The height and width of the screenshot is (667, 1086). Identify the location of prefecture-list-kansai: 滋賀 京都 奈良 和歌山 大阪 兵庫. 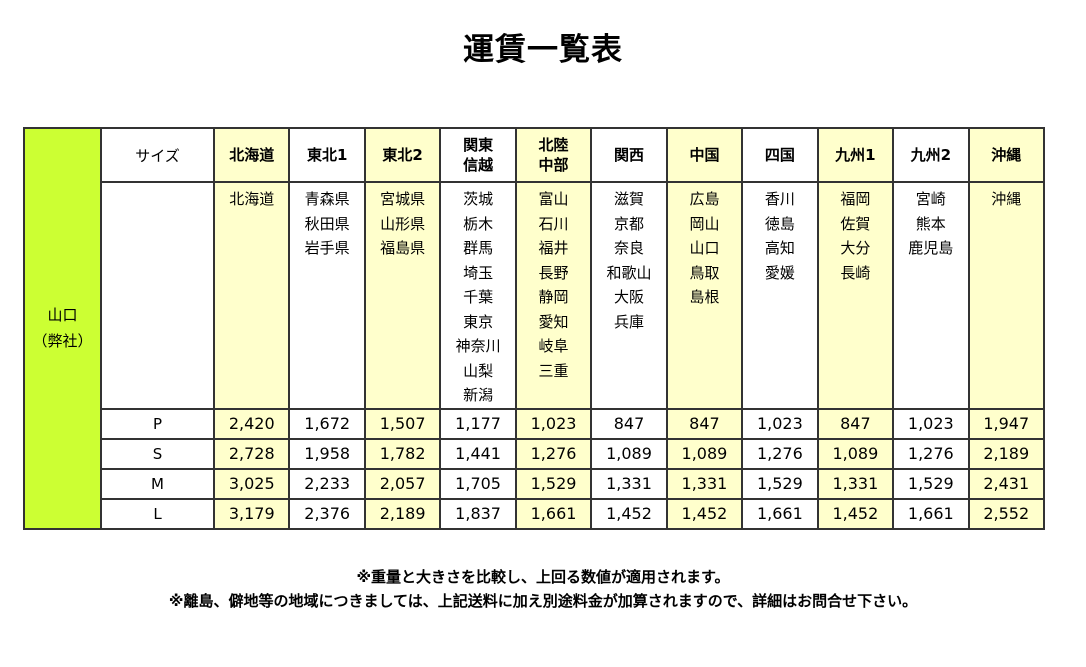
(629, 295).